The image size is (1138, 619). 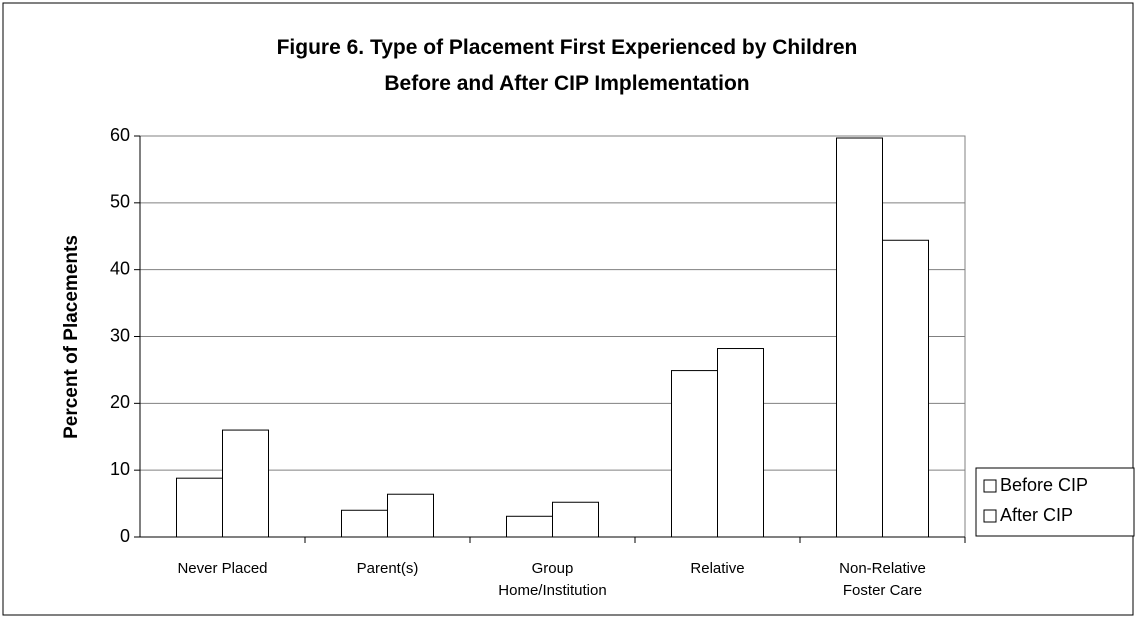 I want to click on y-tick-label: 50, so click(x=120, y=202).